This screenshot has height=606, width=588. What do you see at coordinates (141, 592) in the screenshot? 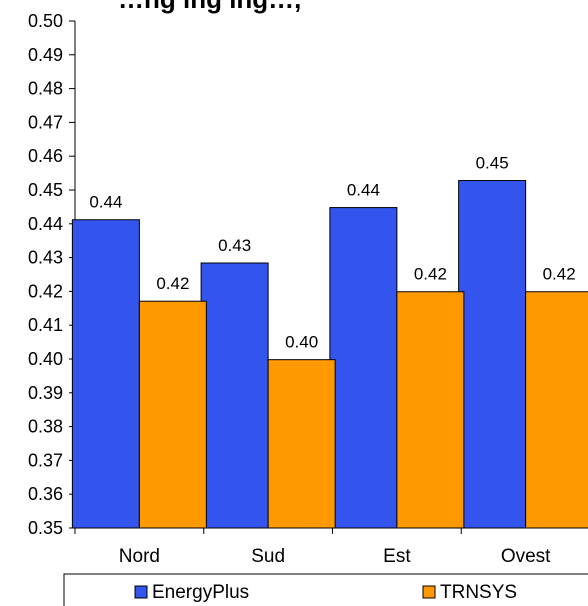
I see `legend-swatch-energyplus` at bounding box center [141, 592].